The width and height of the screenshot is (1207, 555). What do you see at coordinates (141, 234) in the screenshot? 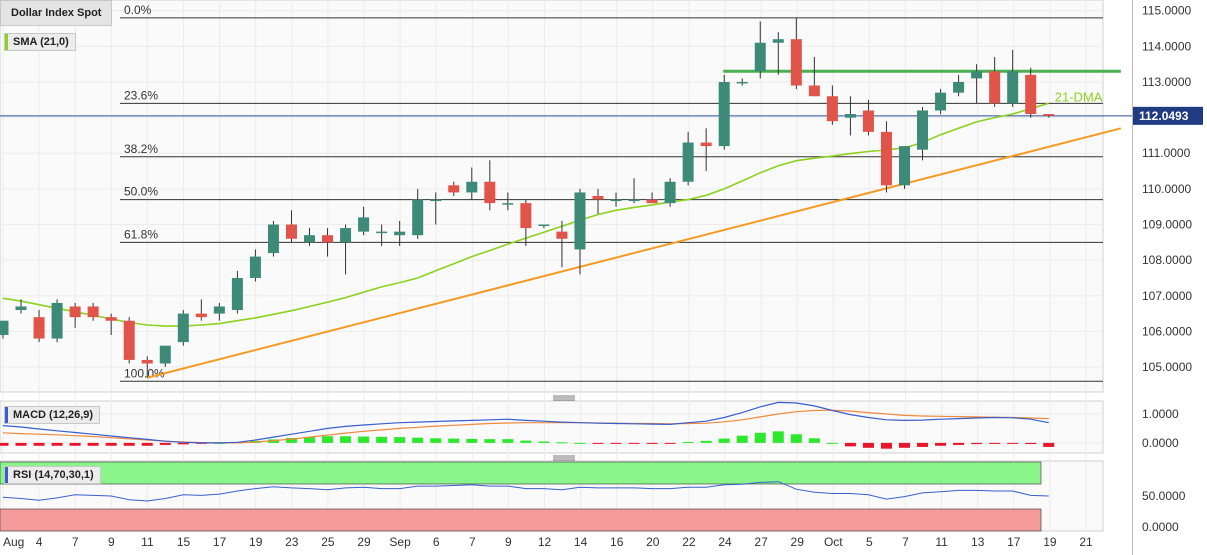
I see `fib-level-label: 61.8%` at bounding box center [141, 234].